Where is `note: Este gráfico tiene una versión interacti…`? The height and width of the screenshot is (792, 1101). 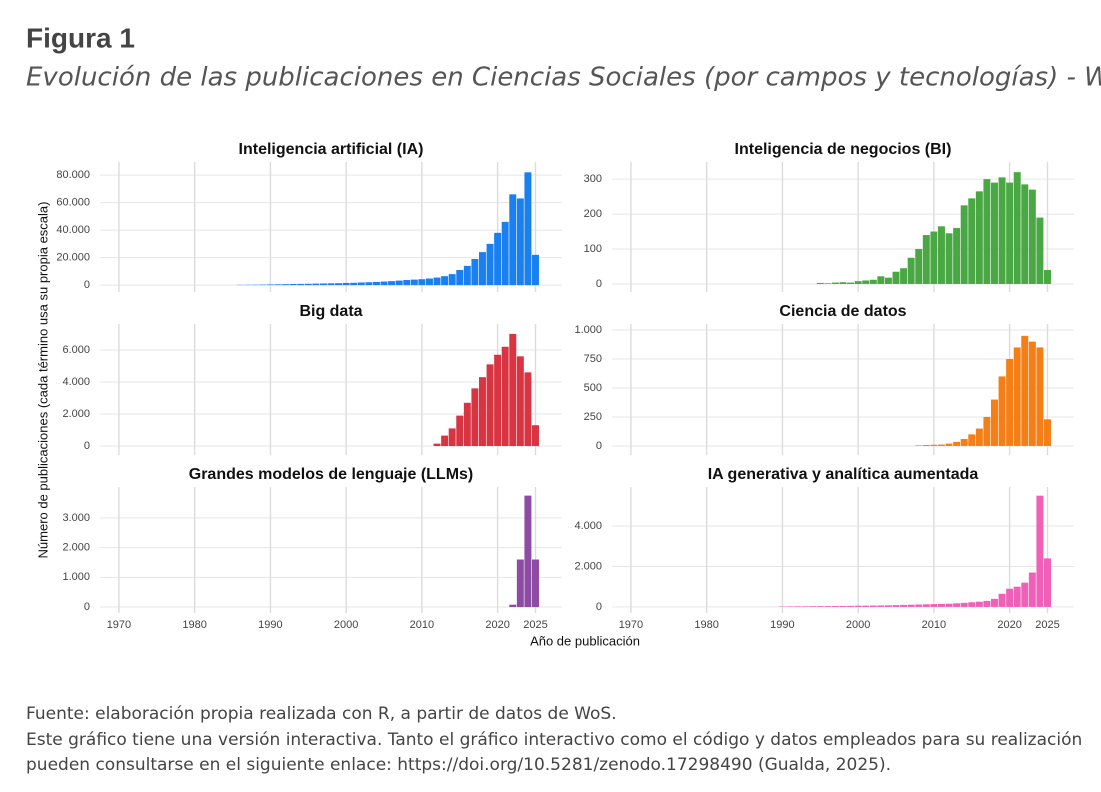 note: Este gráfico tiene una versión interacti… is located at coordinates (554, 740).